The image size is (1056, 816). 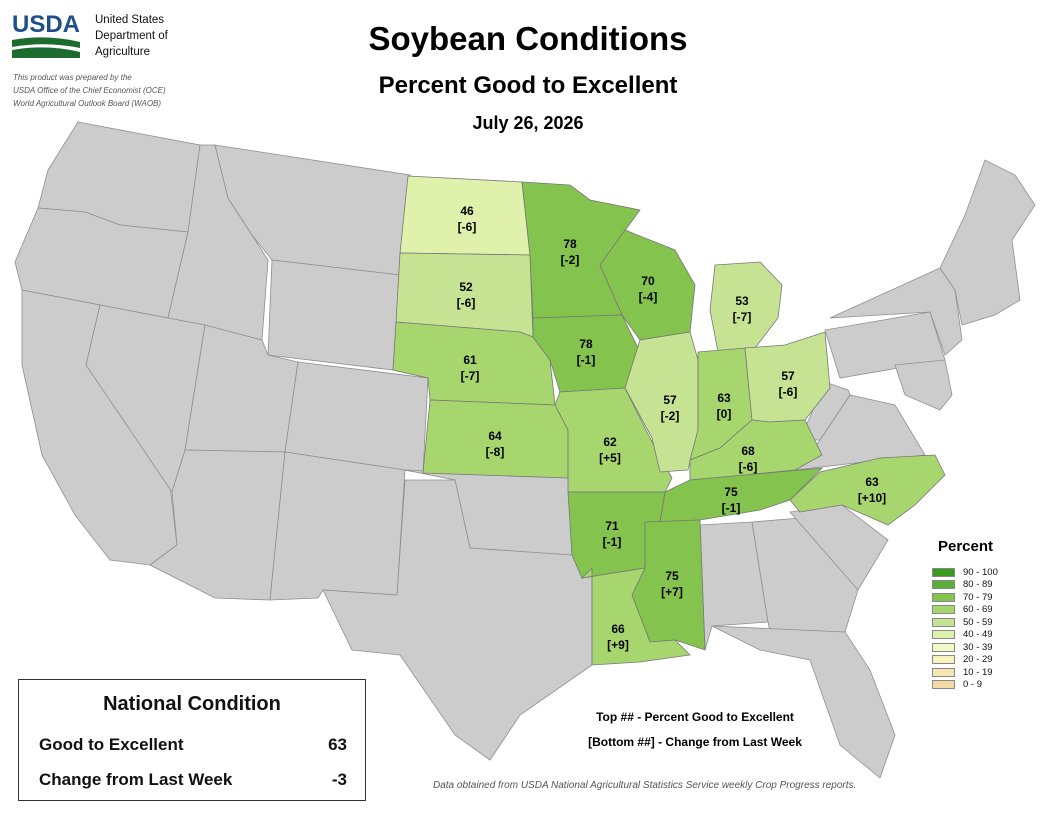 What do you see at coordinates (695, 742) in the screenshot?
I see `explanation-bottom: [Bottom ##] - Change from Last Week` at bounding box center [695, 742].